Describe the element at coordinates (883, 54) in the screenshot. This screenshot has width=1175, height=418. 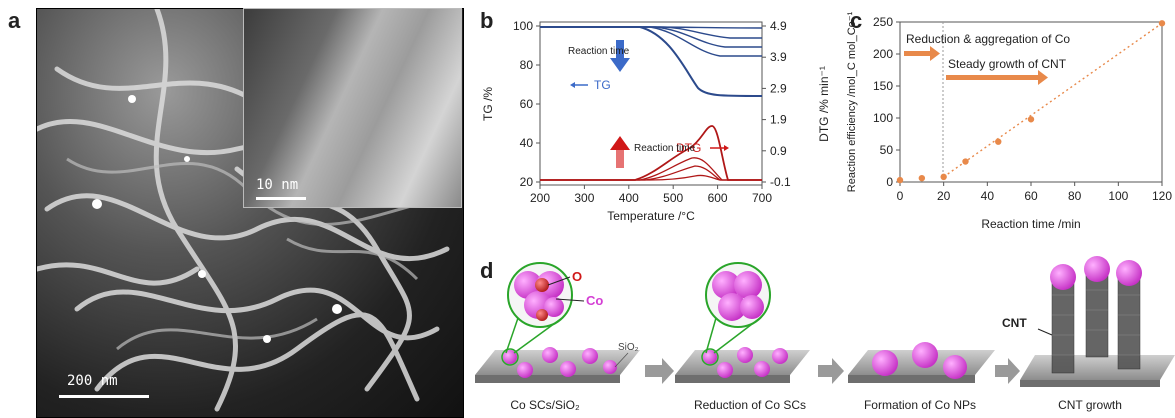
I see `efficiency-y-tick-label: 200` at that location.